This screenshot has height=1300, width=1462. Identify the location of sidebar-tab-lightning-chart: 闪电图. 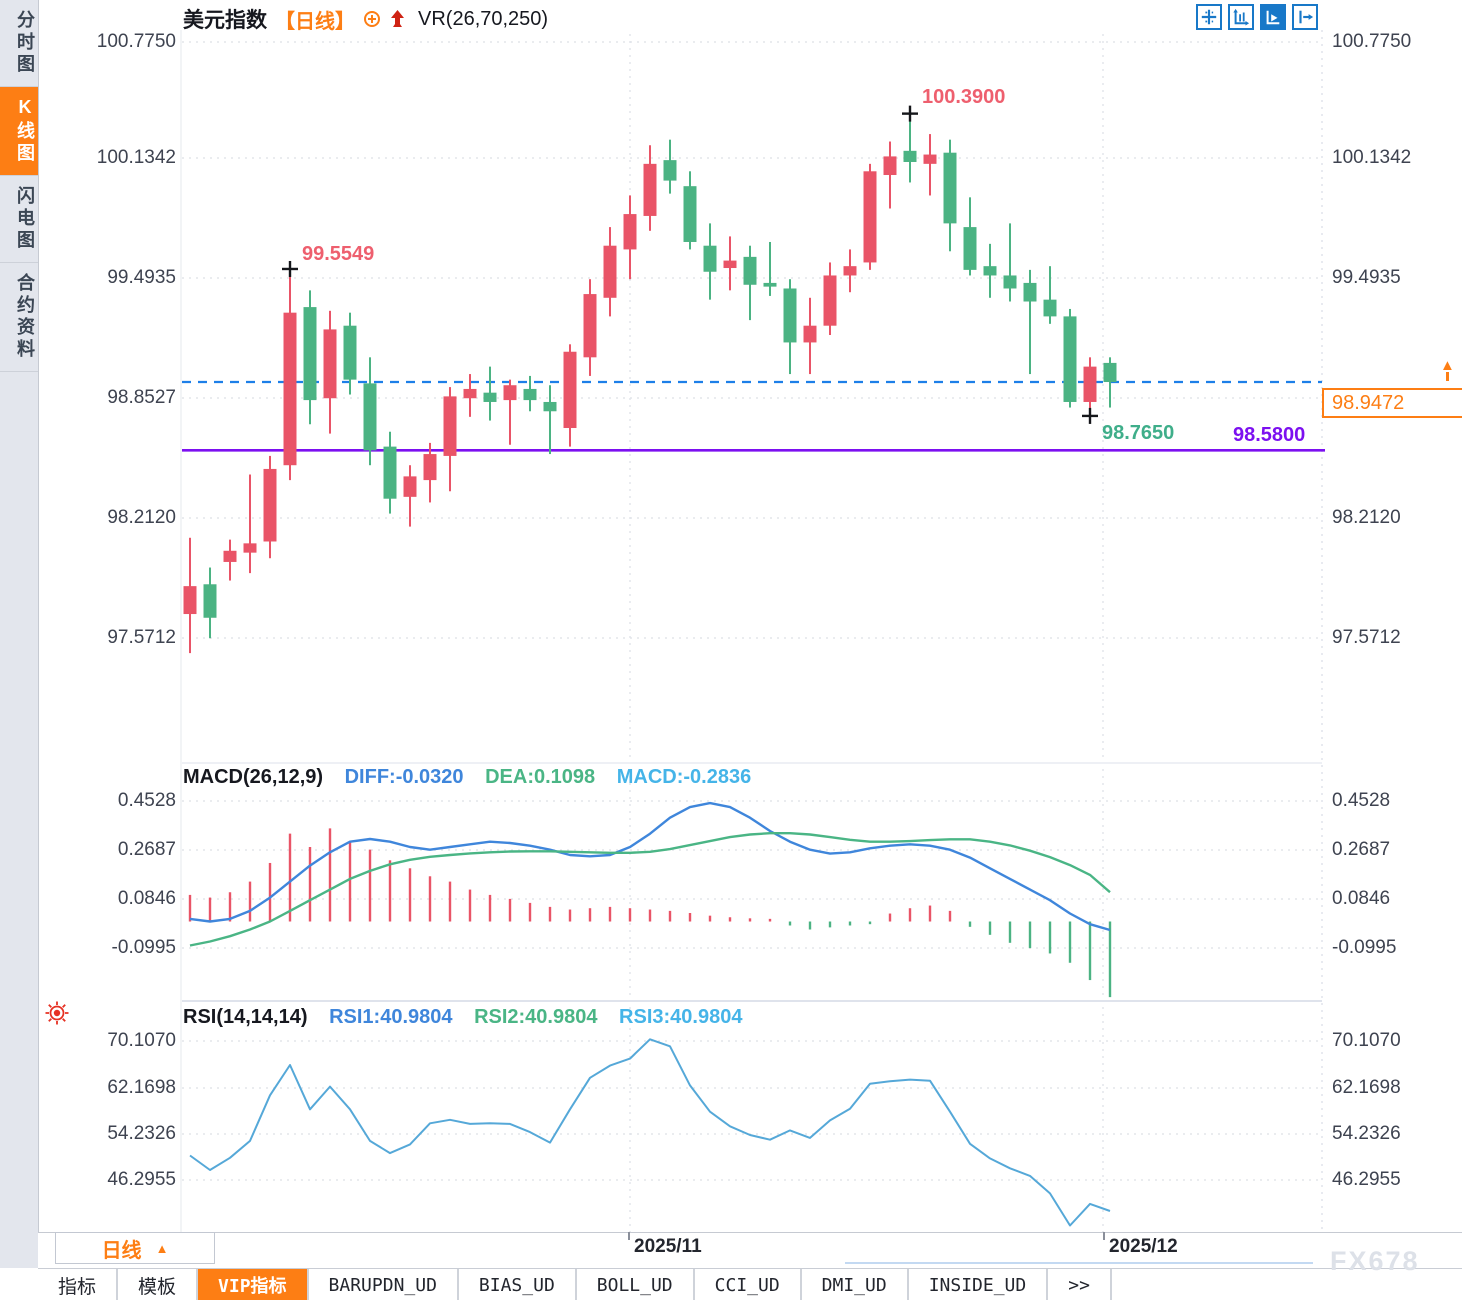
(19, 219).